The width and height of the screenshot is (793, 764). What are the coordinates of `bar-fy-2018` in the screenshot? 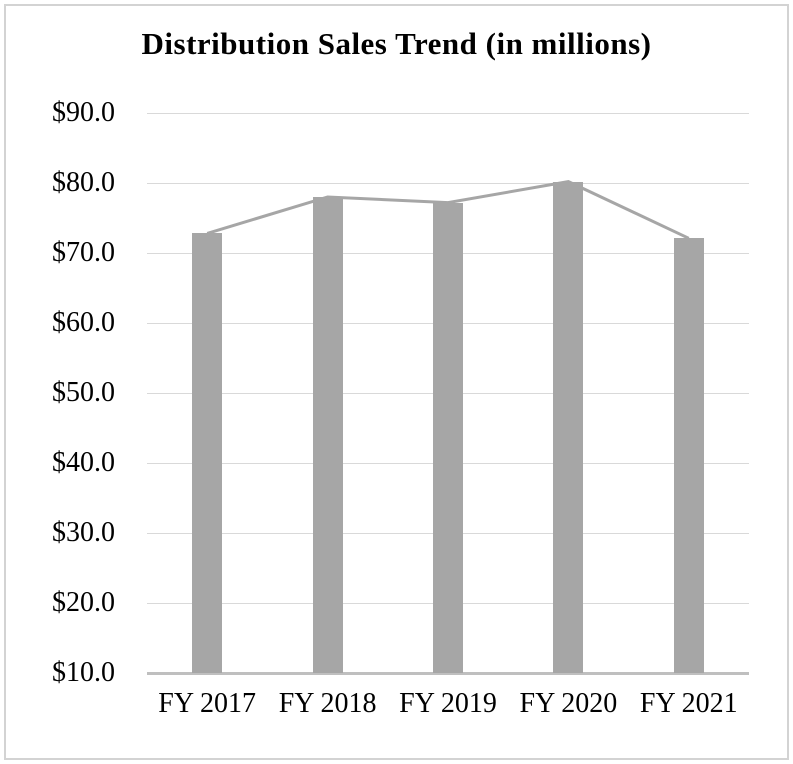 It's located at (327, 435).